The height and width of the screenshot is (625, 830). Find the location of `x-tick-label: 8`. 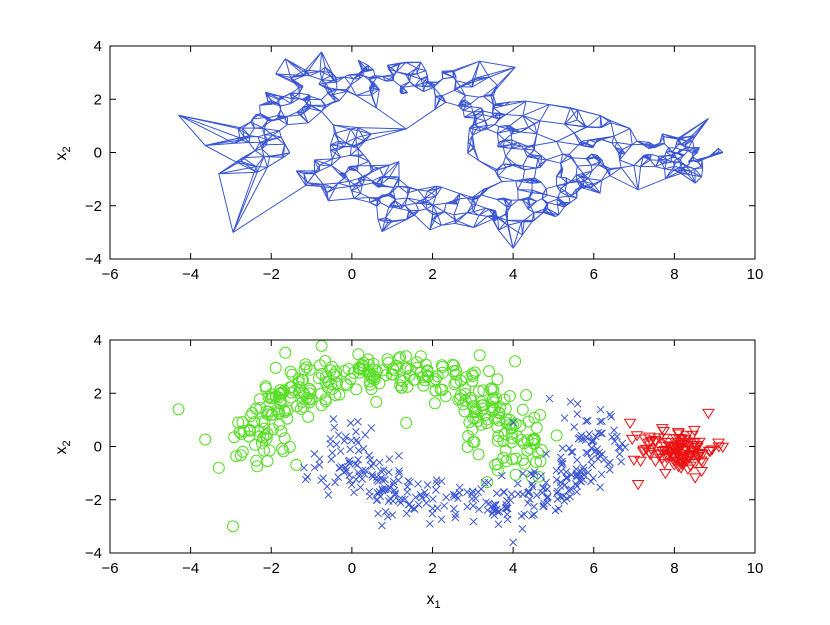

x-tick-label: 8 is located at coordinates (674, 274).